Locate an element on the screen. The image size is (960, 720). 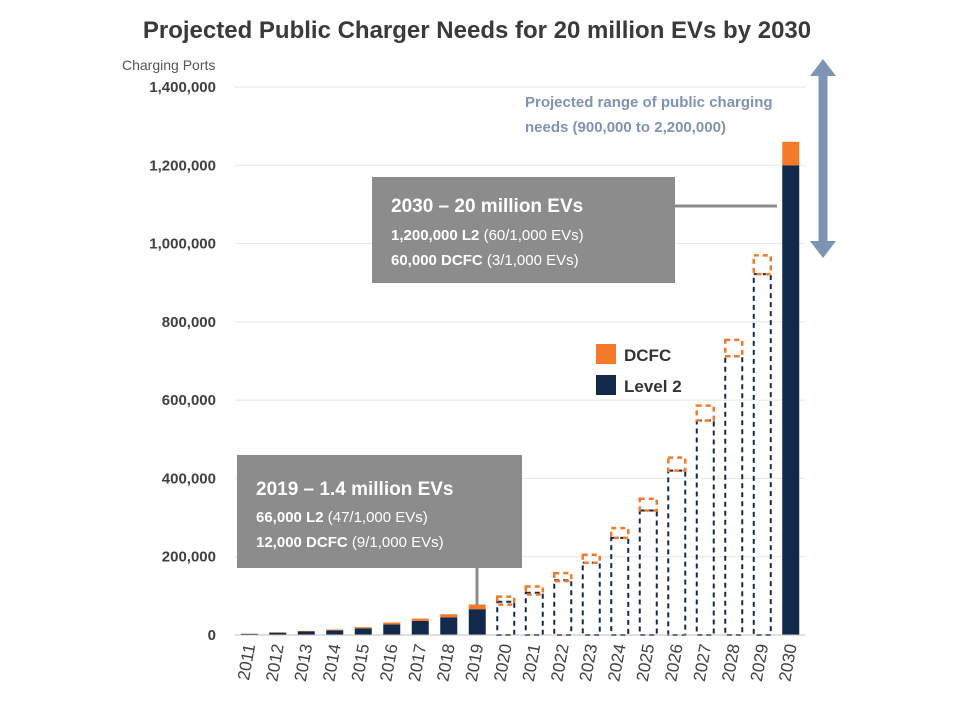
y-axis-label: Charging Ports is located at coordinates (168, 65).